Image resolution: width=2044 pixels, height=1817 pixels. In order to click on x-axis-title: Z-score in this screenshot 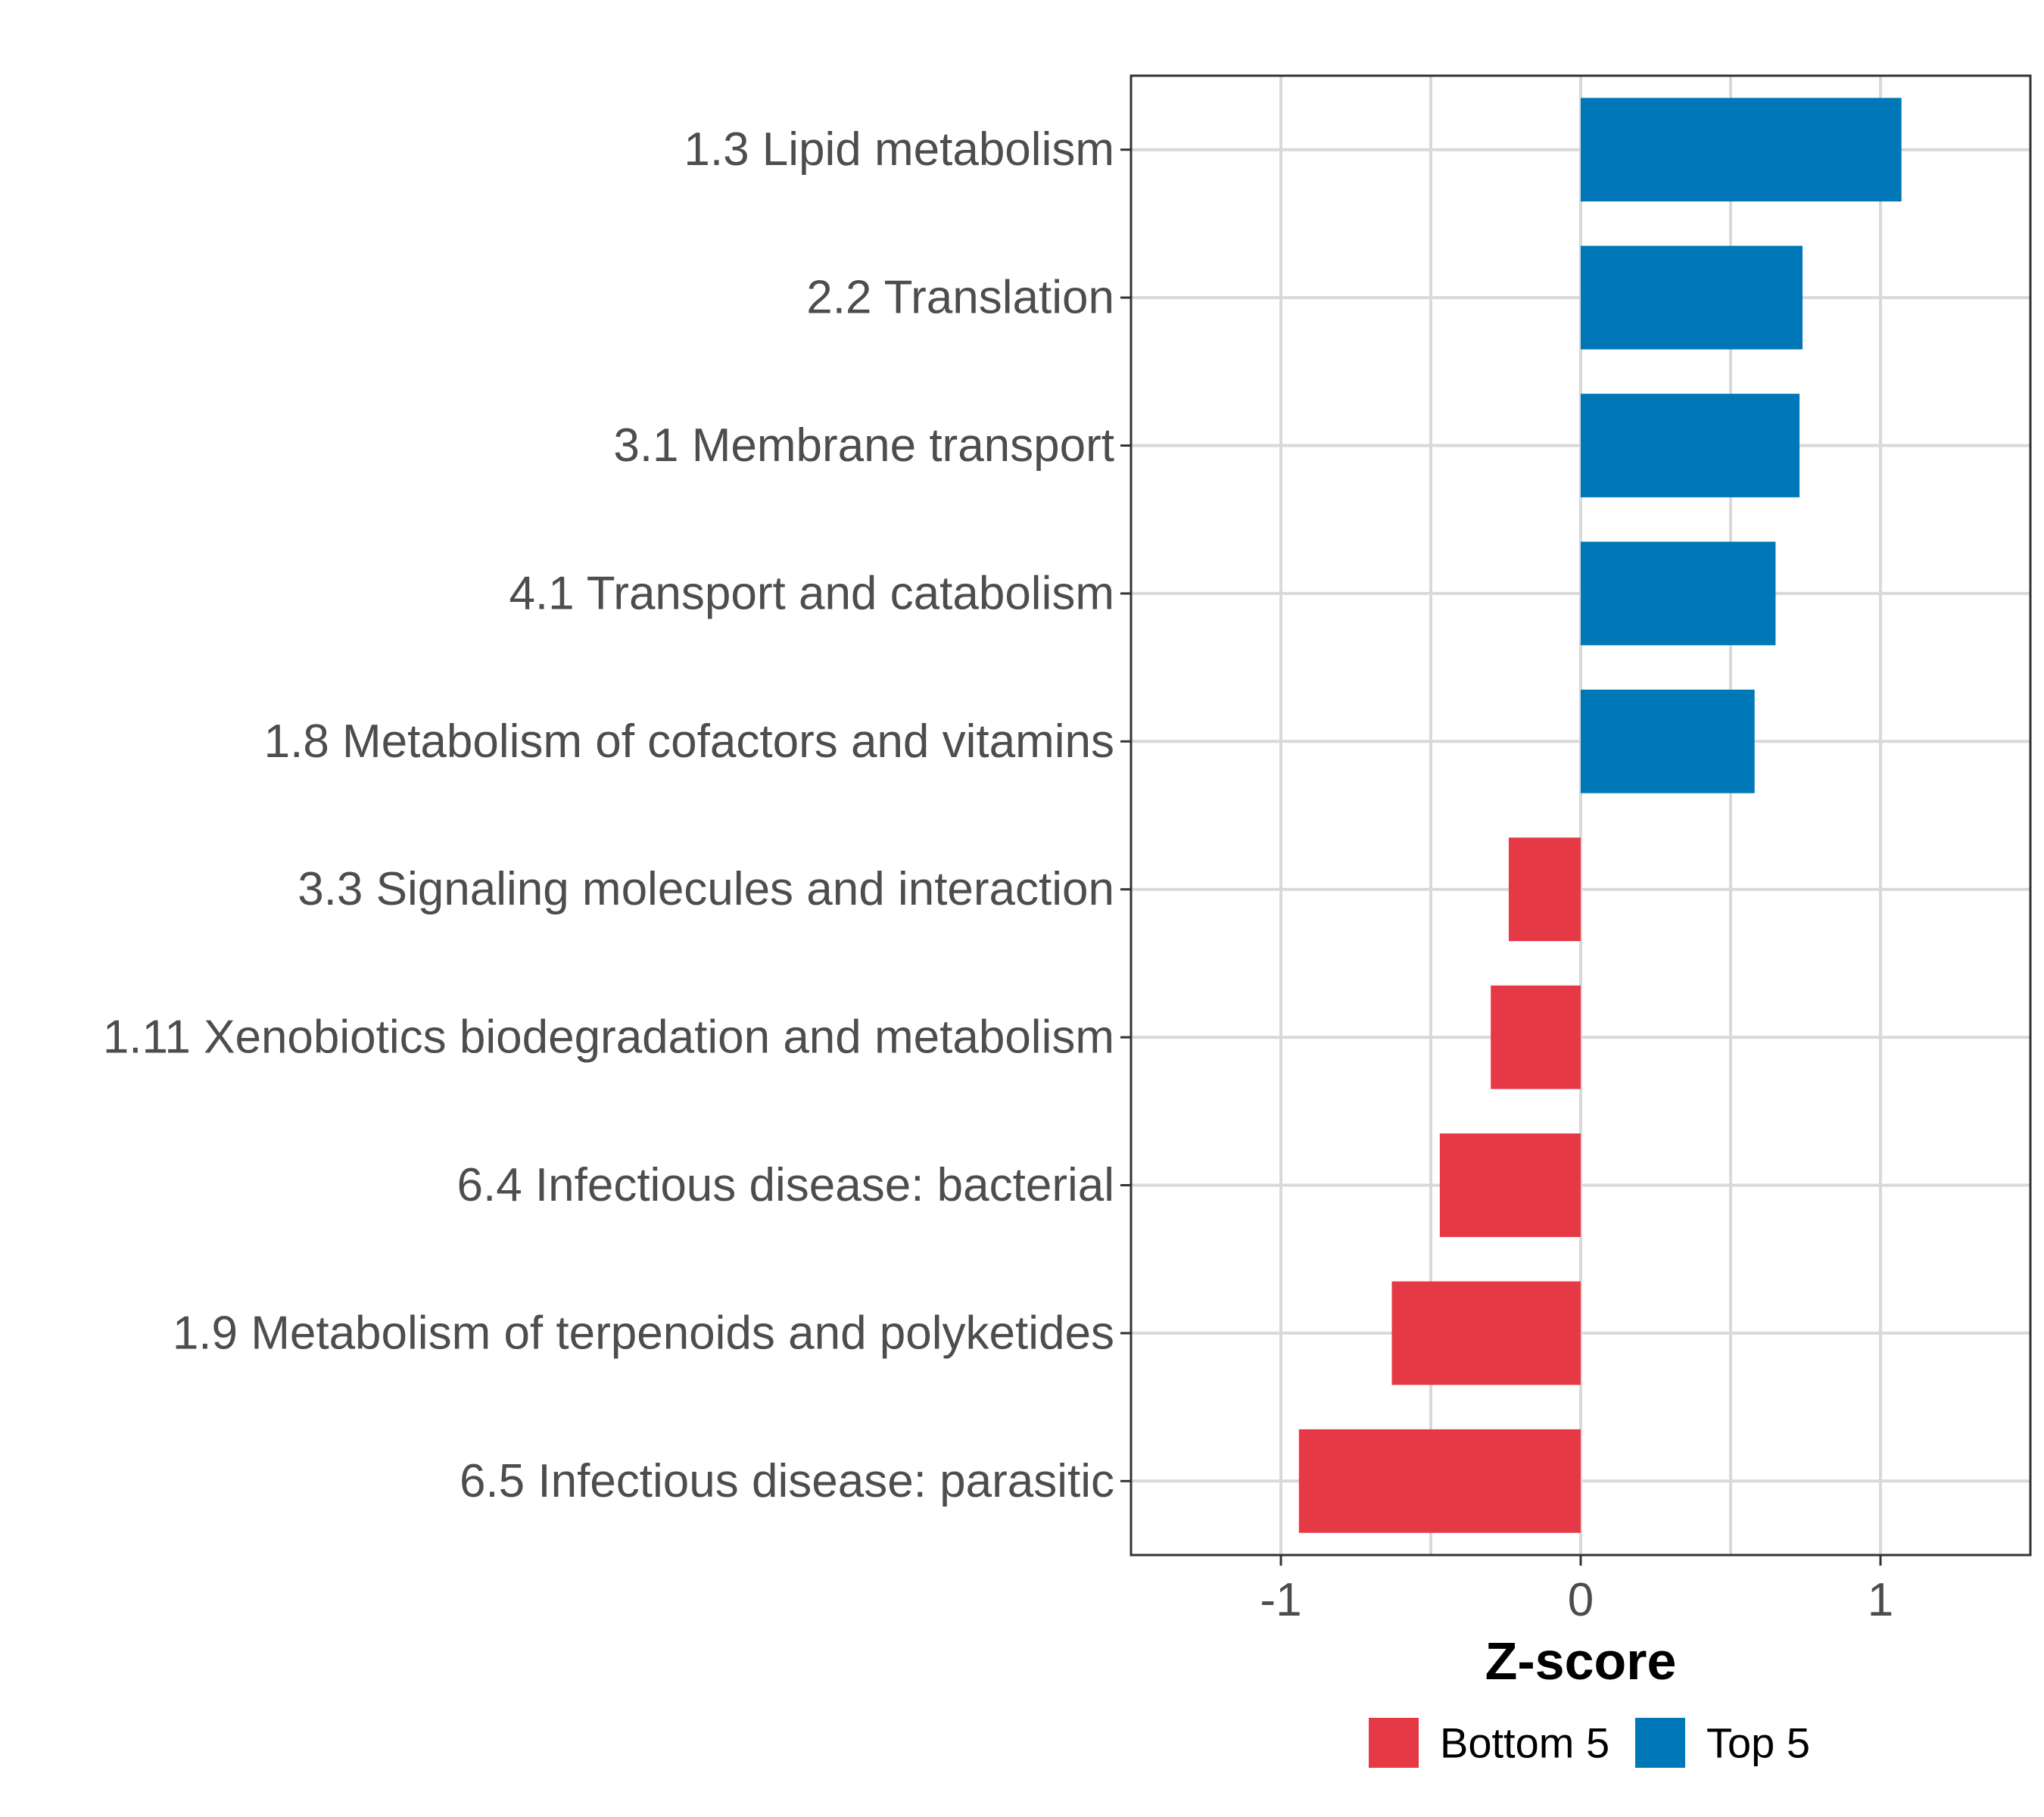, I will do `click(1581, 1661)`.